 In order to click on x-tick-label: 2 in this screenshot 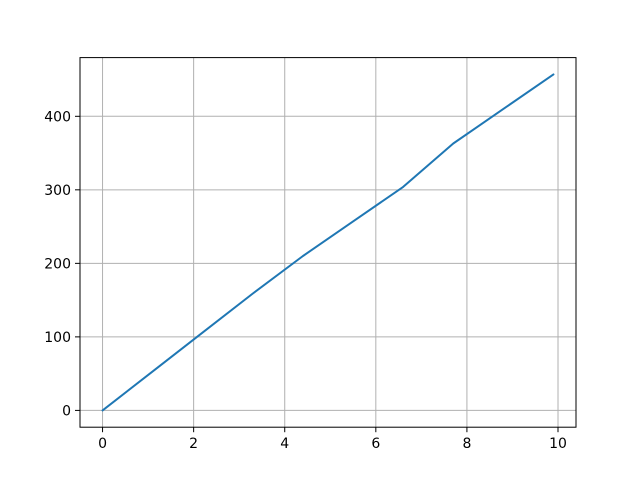, I will do `click(193, 444)`.